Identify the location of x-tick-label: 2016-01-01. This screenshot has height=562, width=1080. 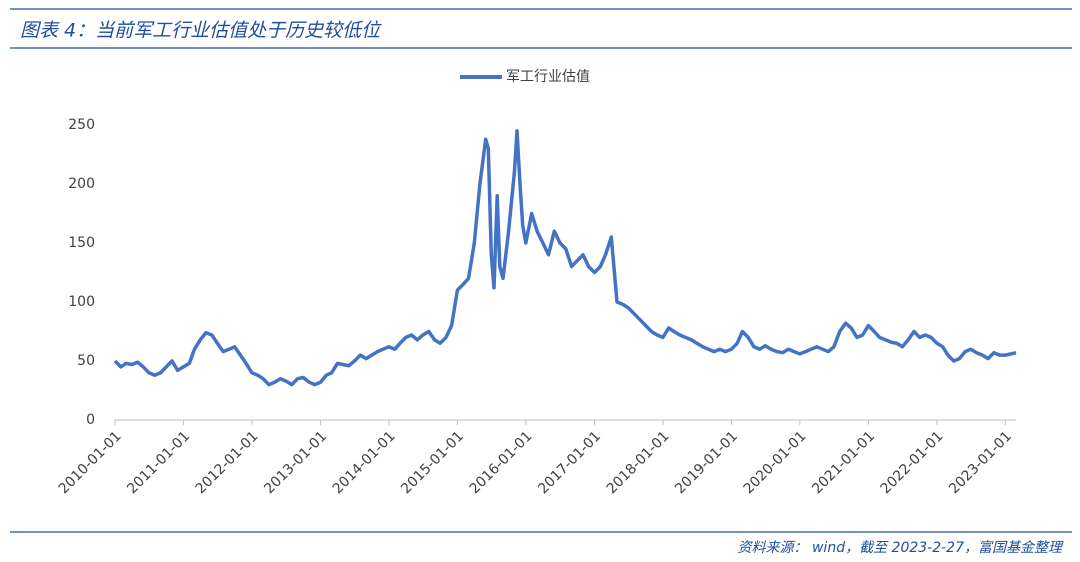
(501, 462).